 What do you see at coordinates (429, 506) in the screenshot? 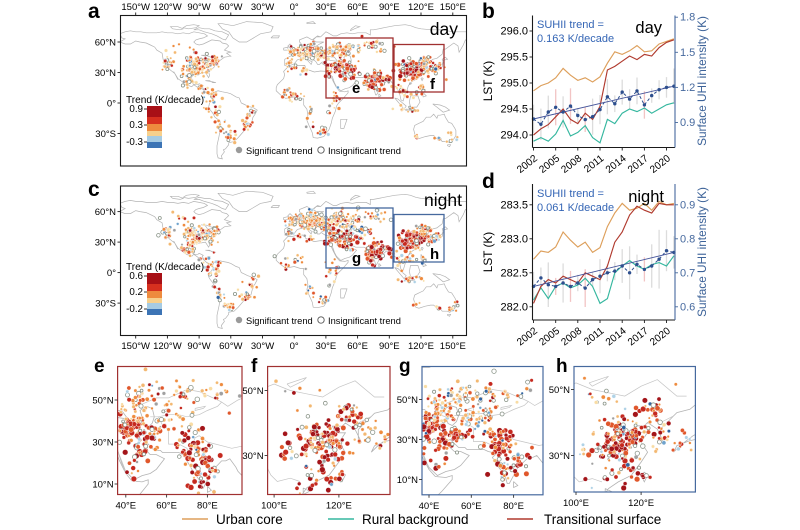
I see `svg-text: 40°E` at bounding box center [429, 506].